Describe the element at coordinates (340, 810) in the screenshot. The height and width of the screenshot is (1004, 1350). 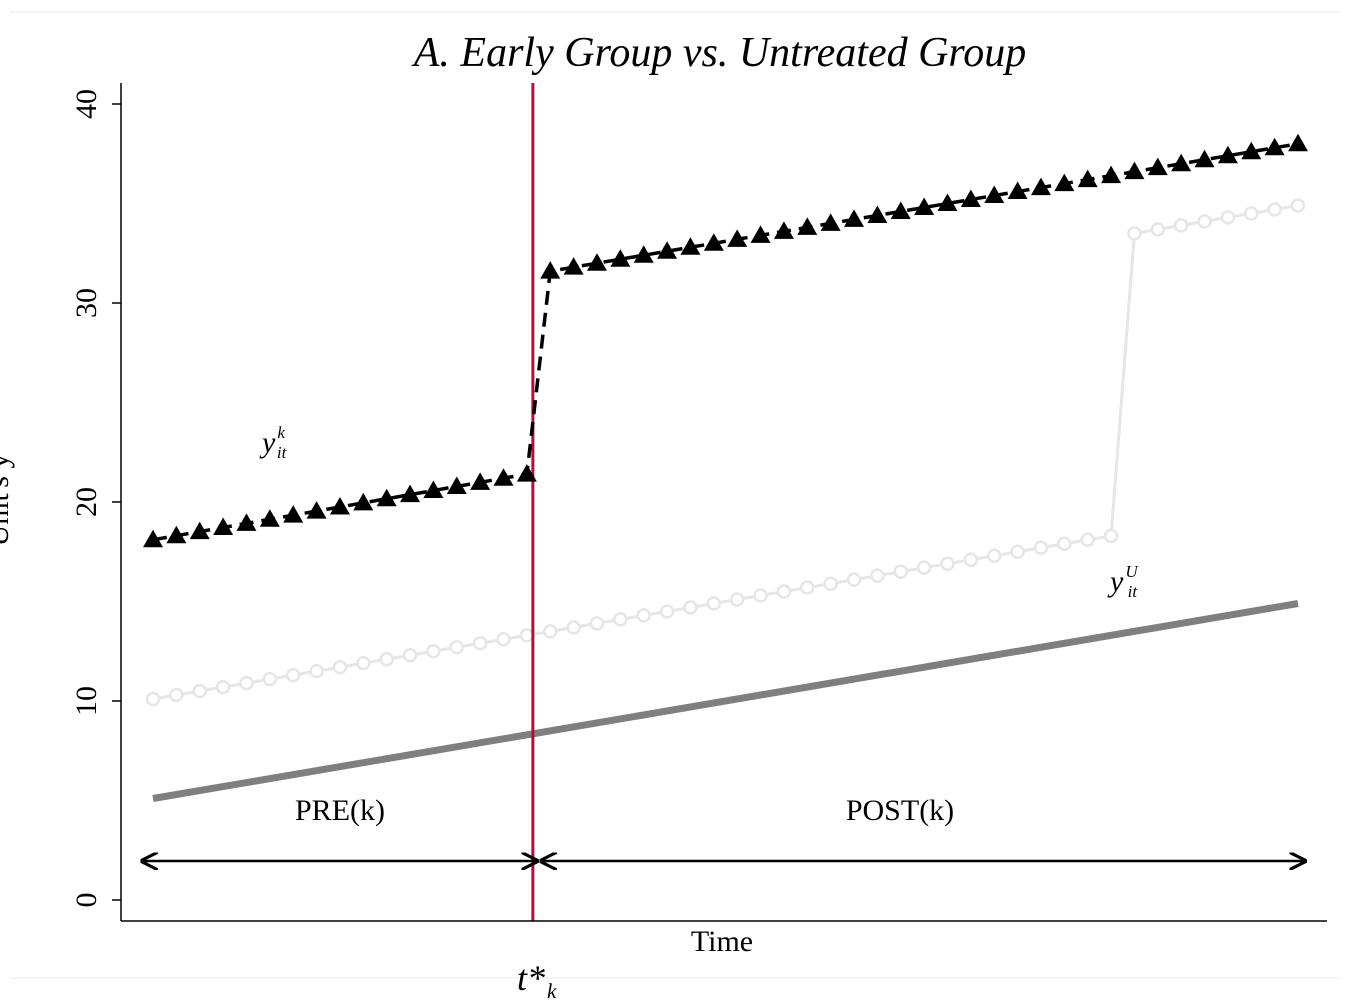
I see `region-label-pre: PRE(k)` at that location.